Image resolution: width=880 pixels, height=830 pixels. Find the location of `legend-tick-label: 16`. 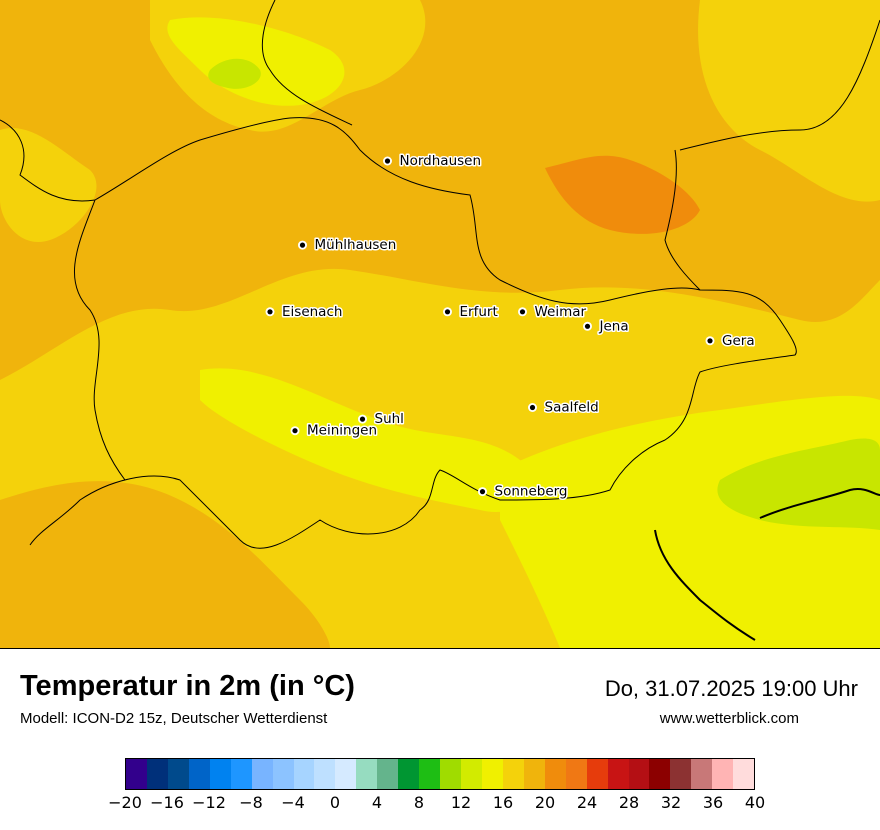

legend-tick-label: 16 is located at coordinates (503, 802).